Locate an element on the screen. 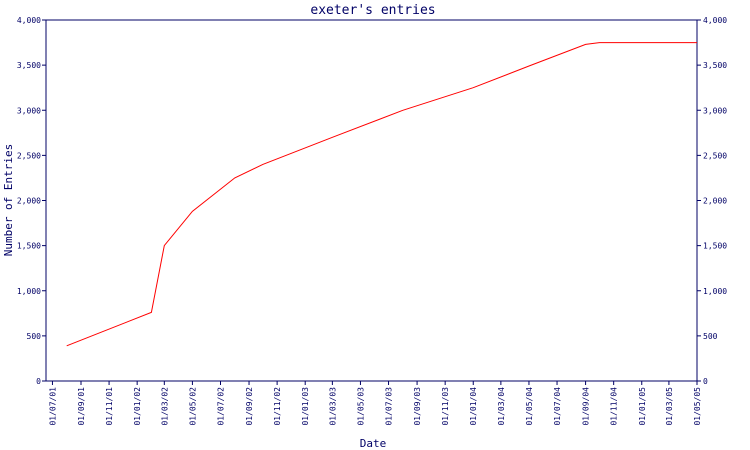 This screenshot has width=750, height=450. y-tick-label-left: 2,000 is located at coordinates (29, 201).